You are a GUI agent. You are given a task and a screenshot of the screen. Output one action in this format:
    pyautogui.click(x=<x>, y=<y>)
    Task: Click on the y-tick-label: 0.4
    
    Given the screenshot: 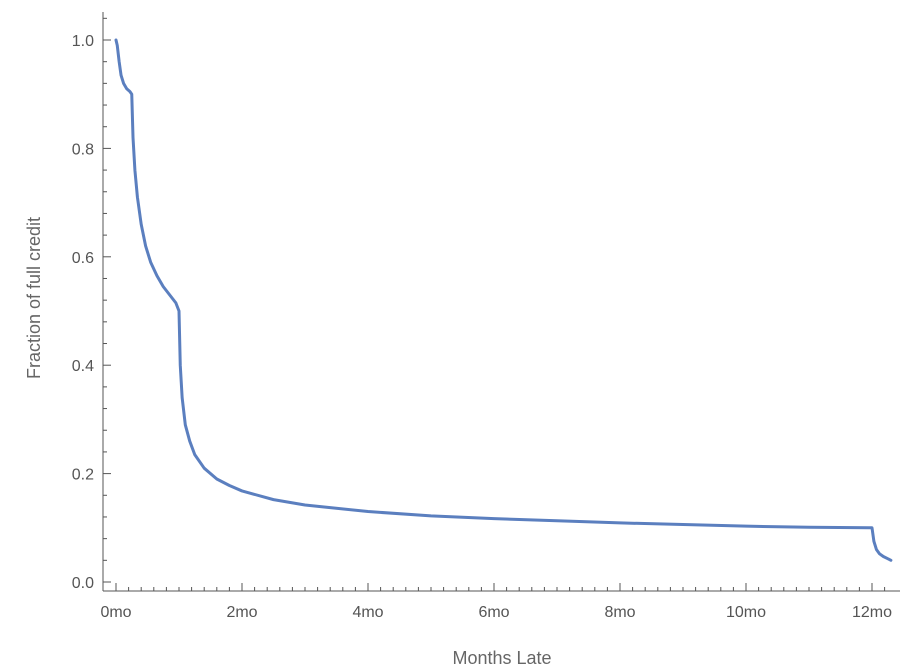 What is the action you would take?
    pyautogui.click(x=83, y=366)
    